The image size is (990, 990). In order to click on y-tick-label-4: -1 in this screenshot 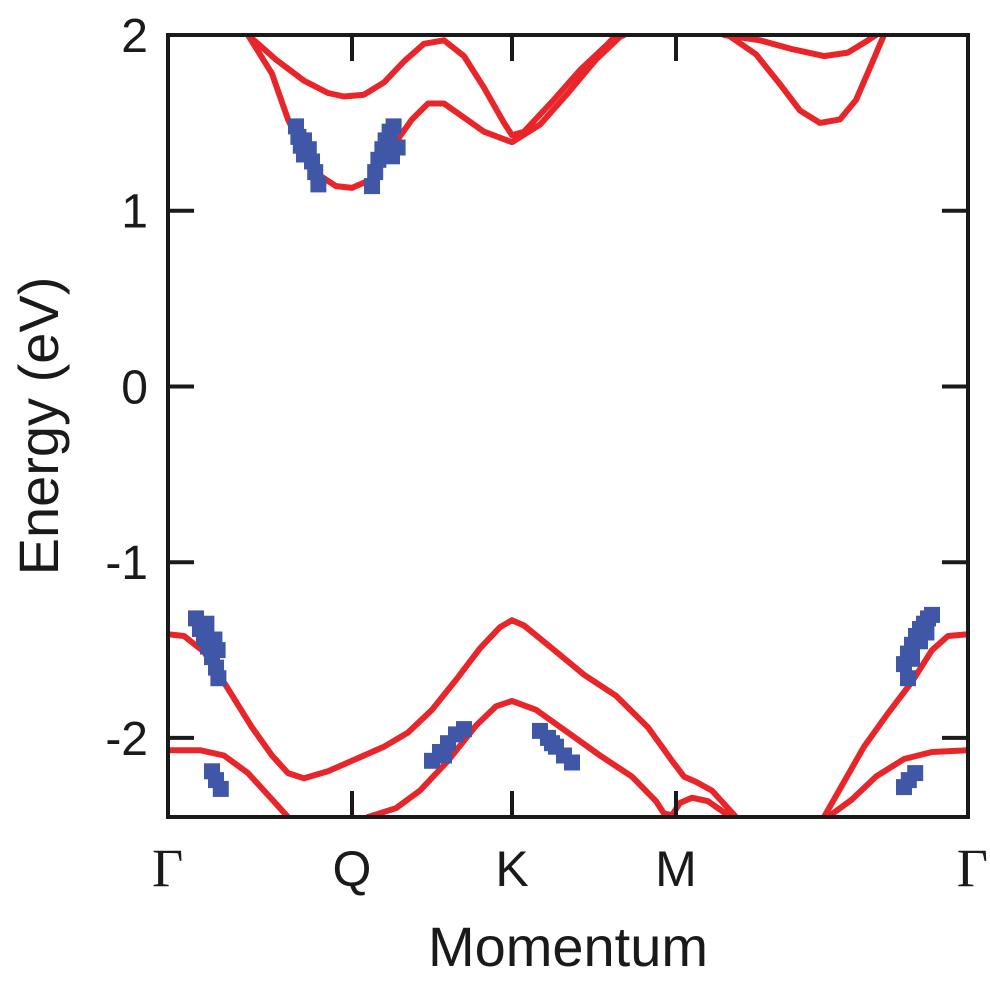, I will do `click(126, 563)`.